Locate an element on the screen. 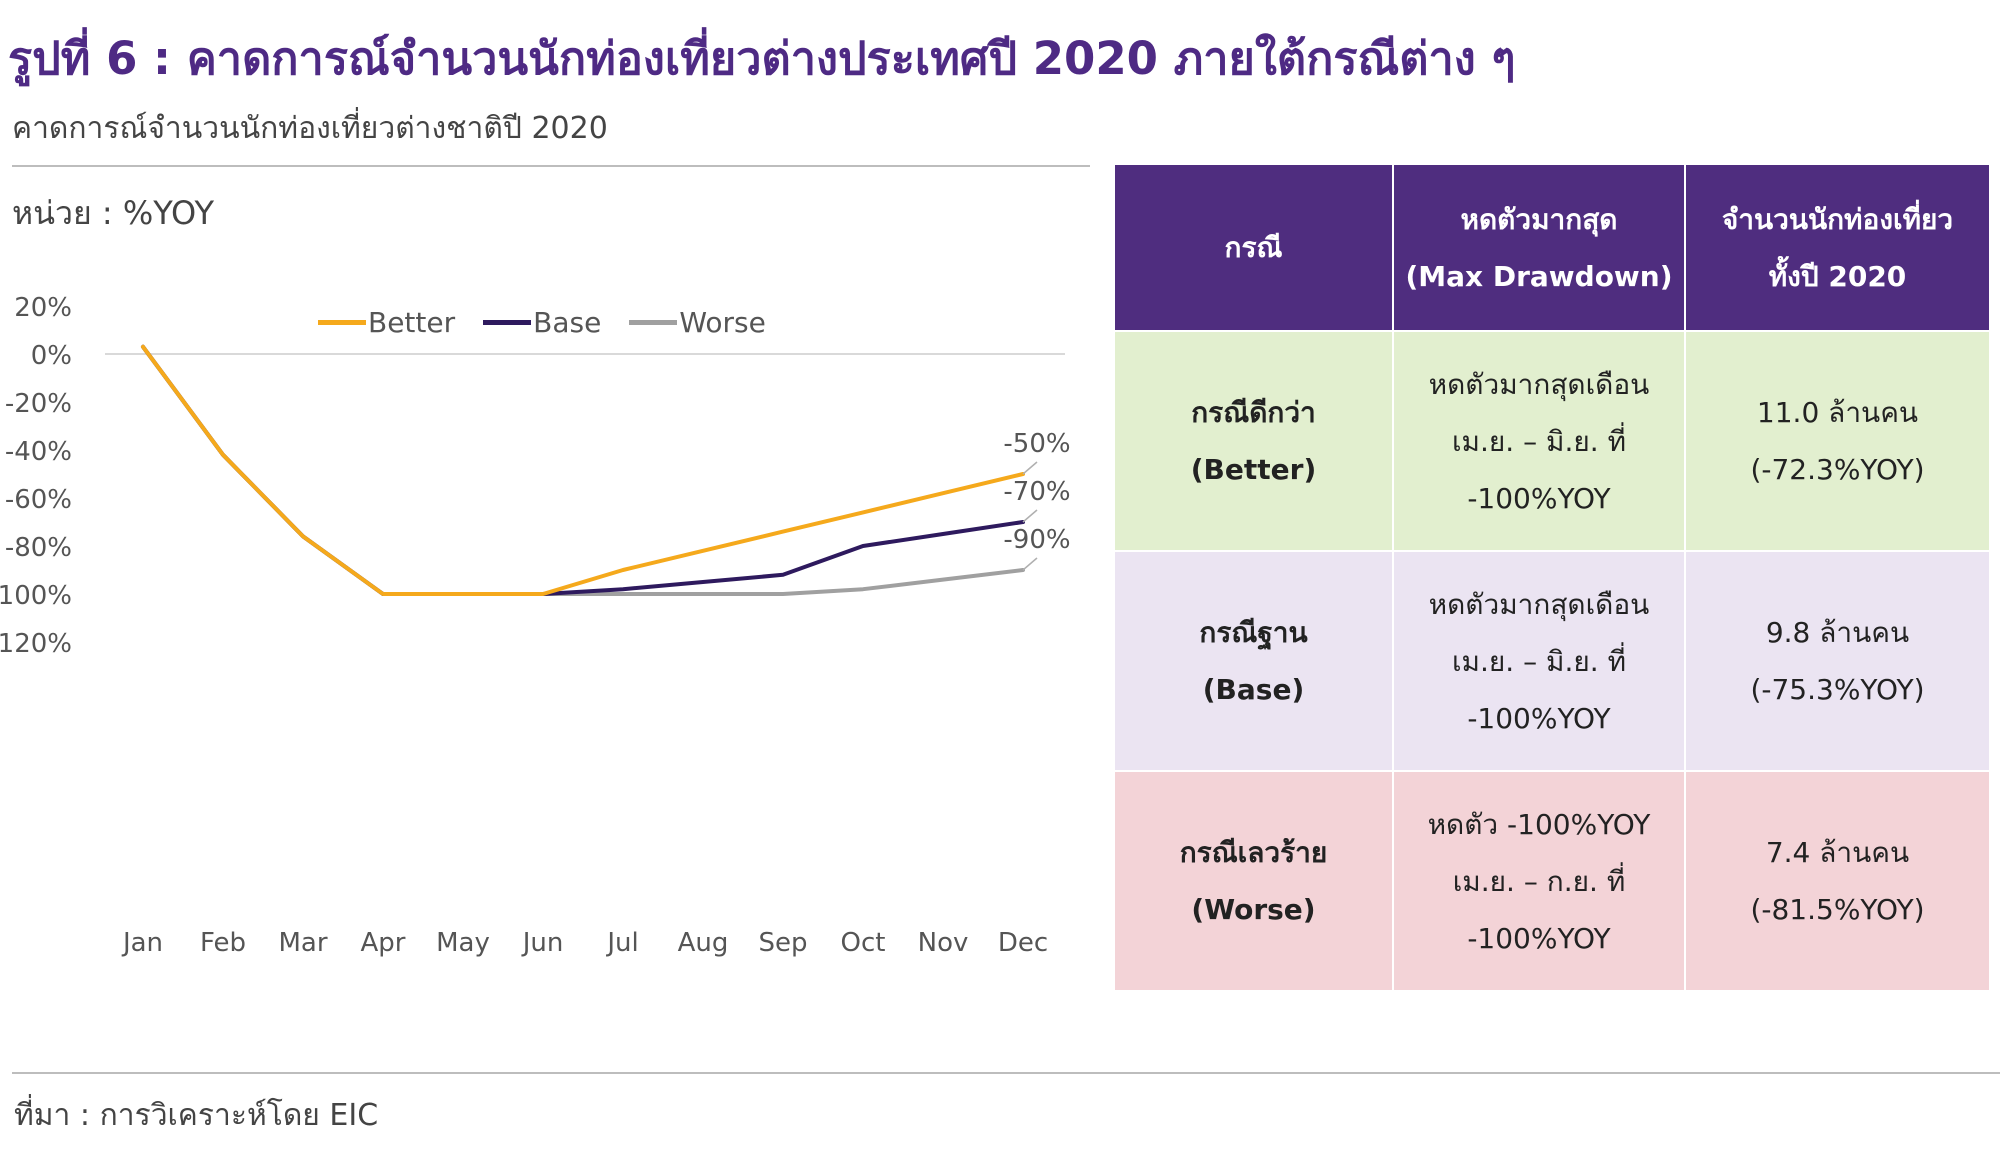  legend-label-base: Base is located at coordinates (567, 322).